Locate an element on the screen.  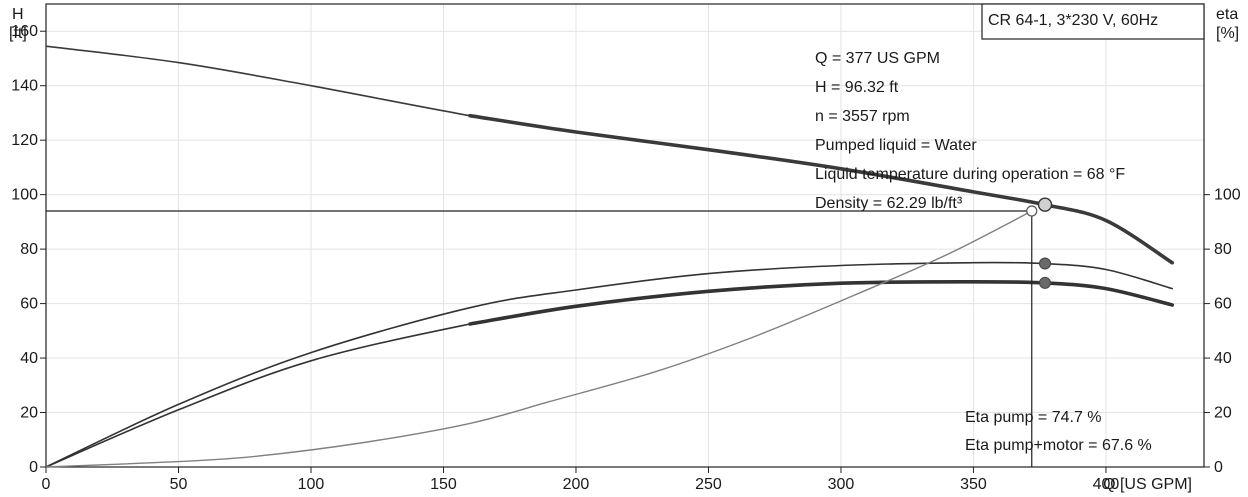
left-tick-label: 160 is located at coordinates (24, 31).